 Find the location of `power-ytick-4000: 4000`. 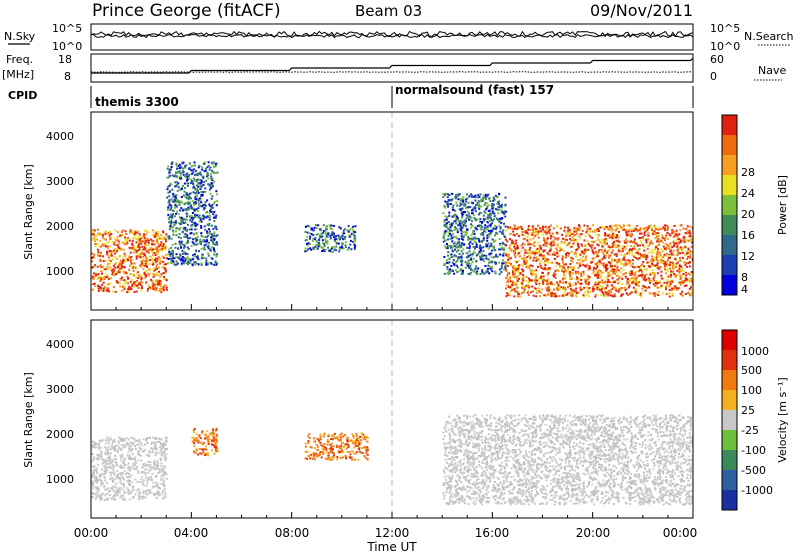

power-ytick-4000: 4000 is located at coordinates (60, 136).